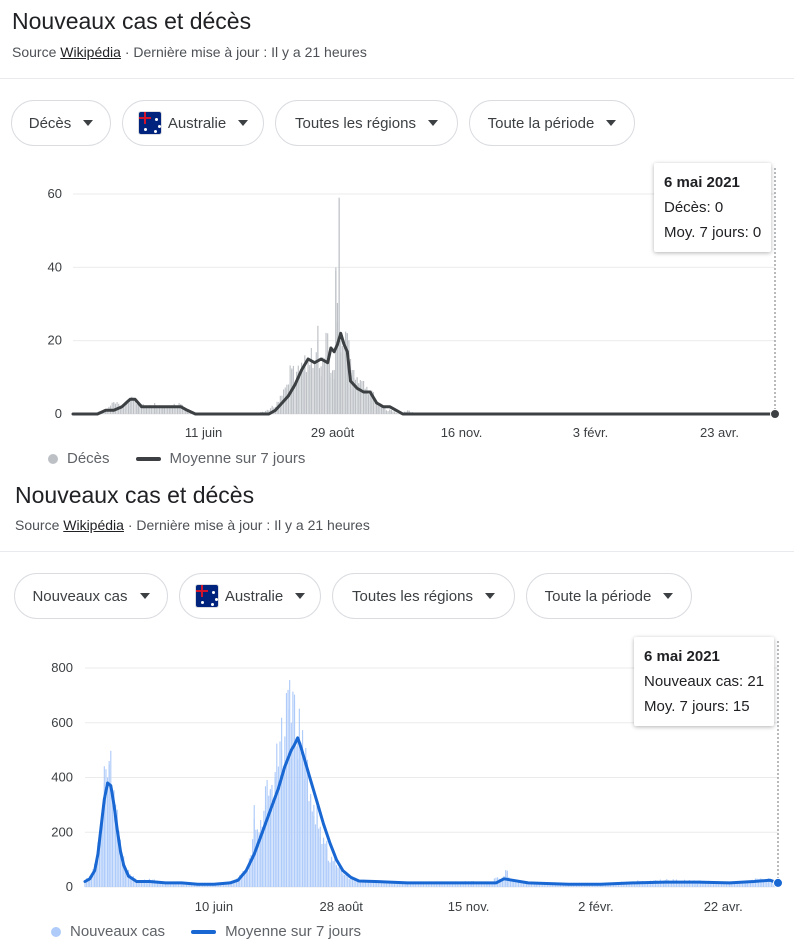 The width and height of the screenshot is (794, 947). I want to click on metric-dropdown: Nouveaux cas, so click(91, 596).